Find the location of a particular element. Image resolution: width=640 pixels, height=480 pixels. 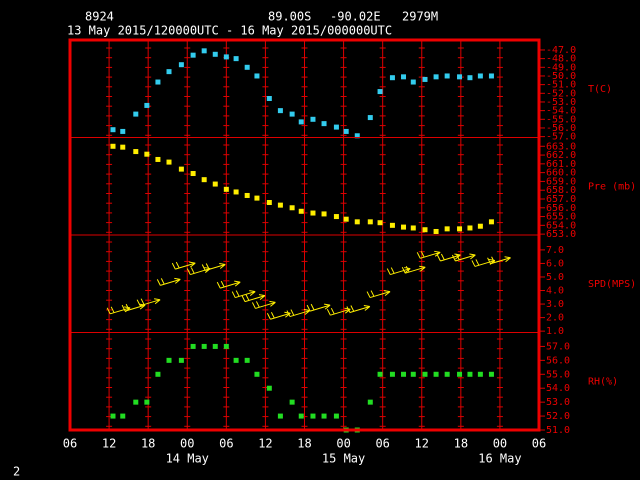

y-tick-label: 5.0 is located at coordinates (555, 277).